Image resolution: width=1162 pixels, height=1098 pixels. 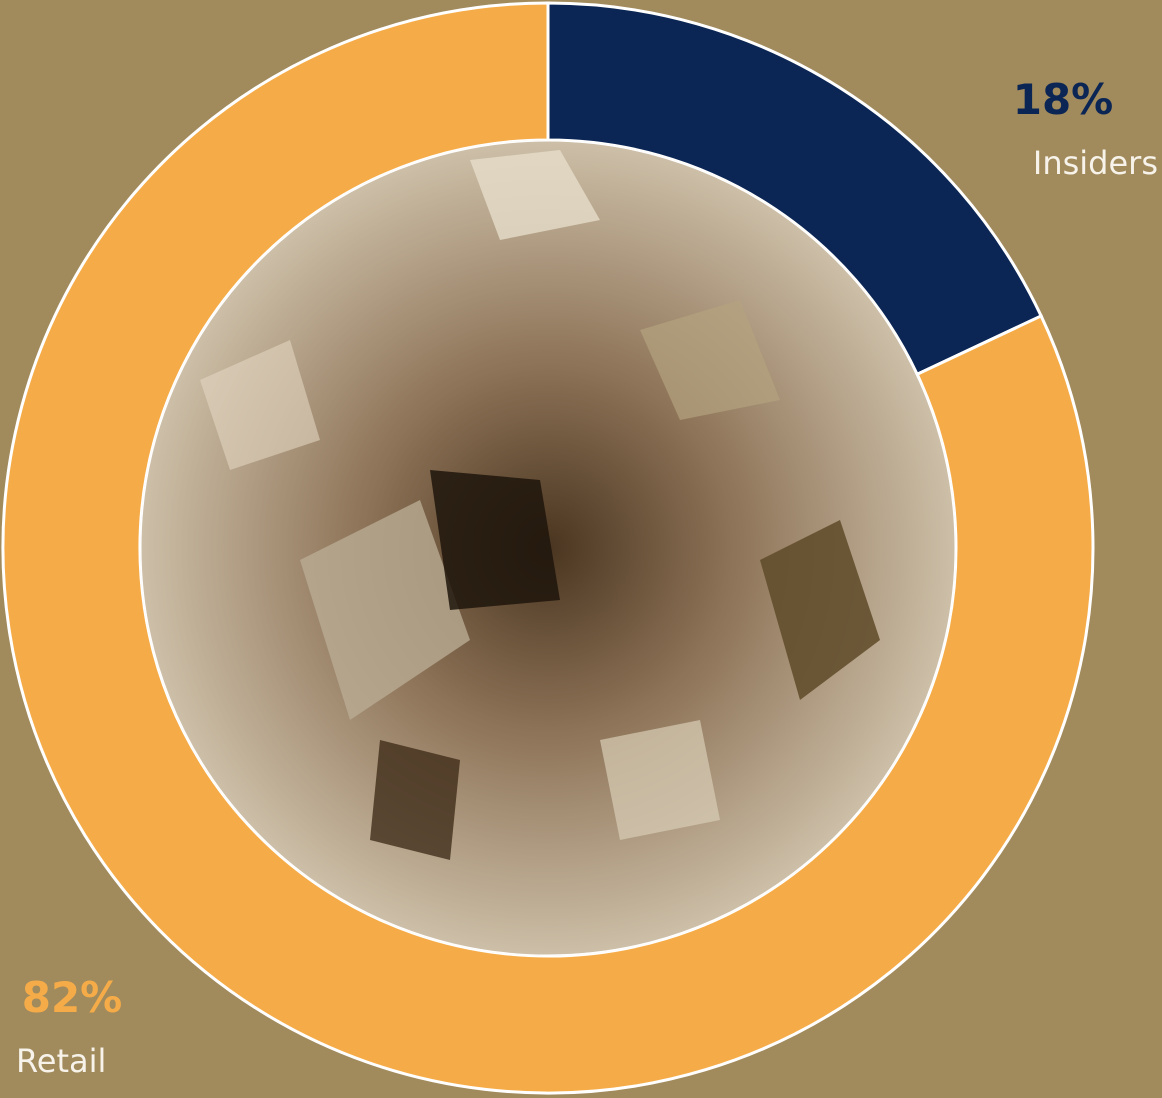 What do you see at coordinates (1063, 99) in the screenshot?
I see `value-label: 18%` at bounding box center [1063, 99].